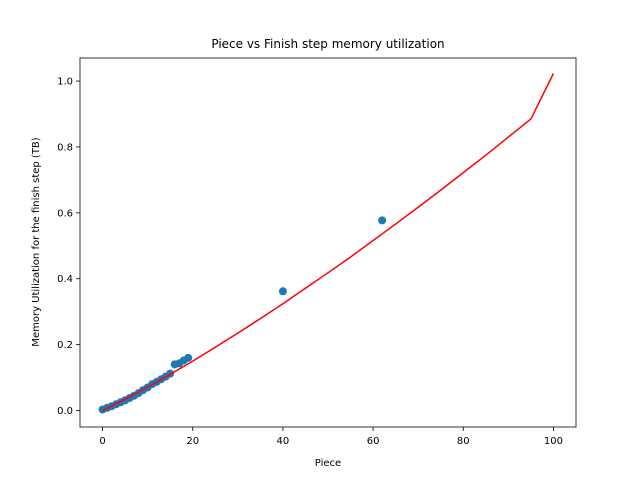 This screenshot has height=480, width=640. I want to click on x-tick-label: 80, so click(463, 441).